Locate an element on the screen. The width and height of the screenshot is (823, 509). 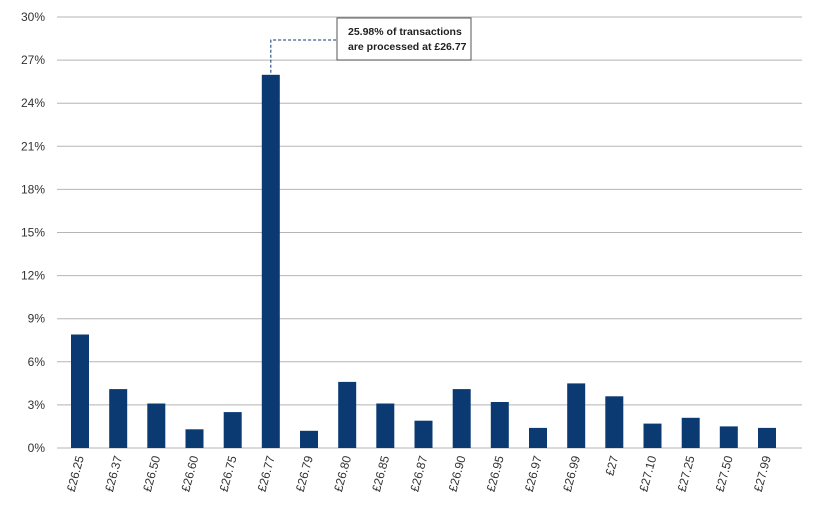
x-tick-label: £26.37 is located at coordinates (113, 473).